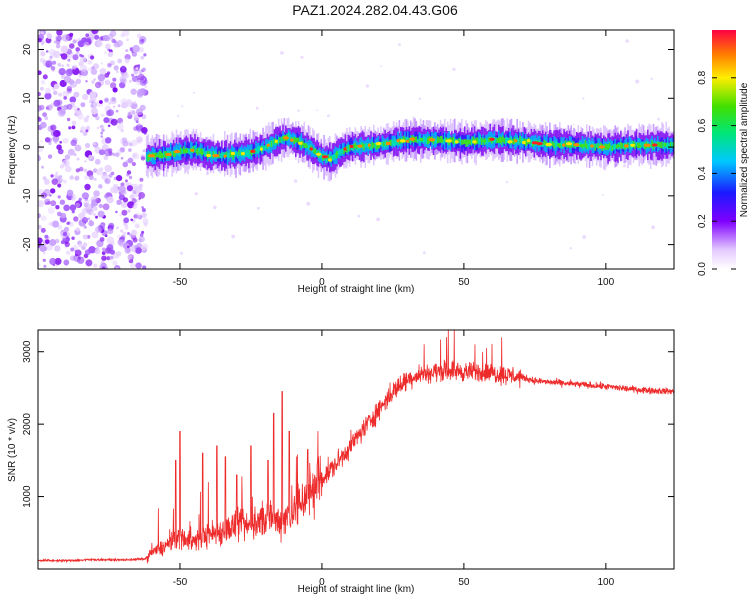 The image size is (750, 605). Describe the element at coordinates (702, 125) in the screenshot. I see `colorbar-tick-label: 0.6` at that location.